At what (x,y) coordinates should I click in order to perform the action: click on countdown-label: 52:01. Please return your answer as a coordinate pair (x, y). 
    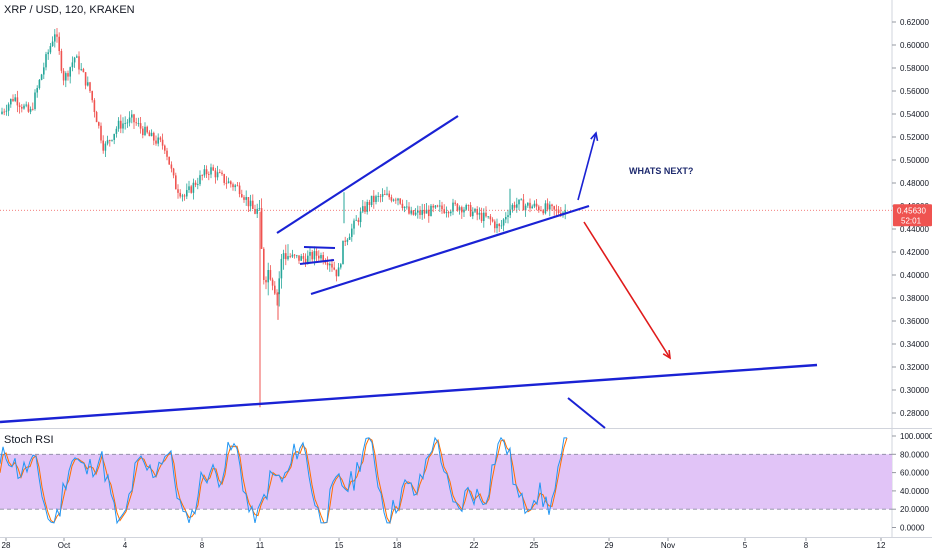
    Looking at the image, I should click on (911, 220).